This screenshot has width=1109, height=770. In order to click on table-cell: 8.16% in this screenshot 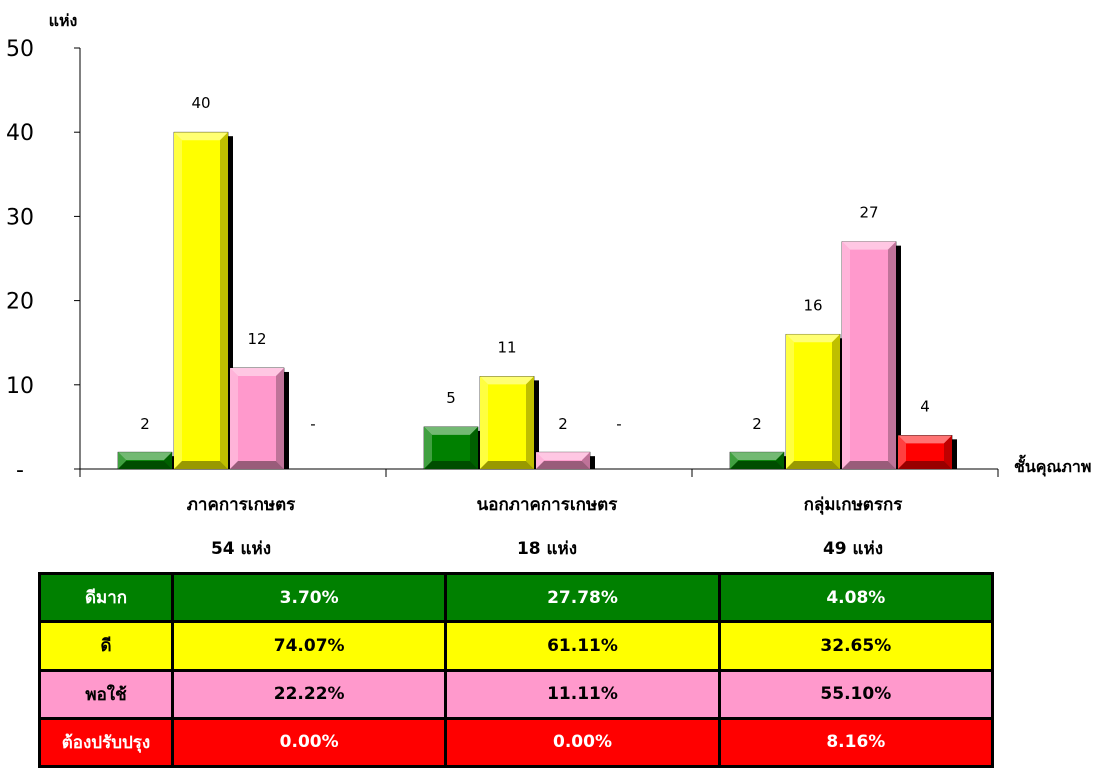, I will do `click(856, 742)`.